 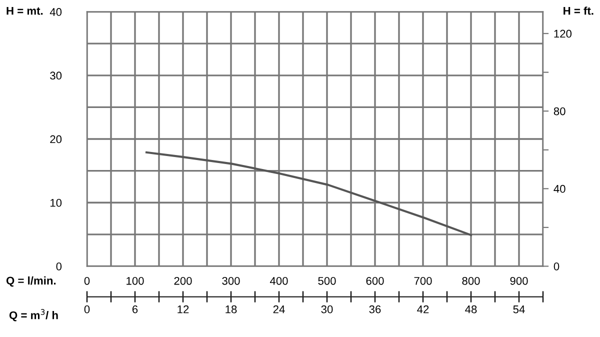 I want to click on x-axis-title: Q = l/min., so click(x=31, y=281).